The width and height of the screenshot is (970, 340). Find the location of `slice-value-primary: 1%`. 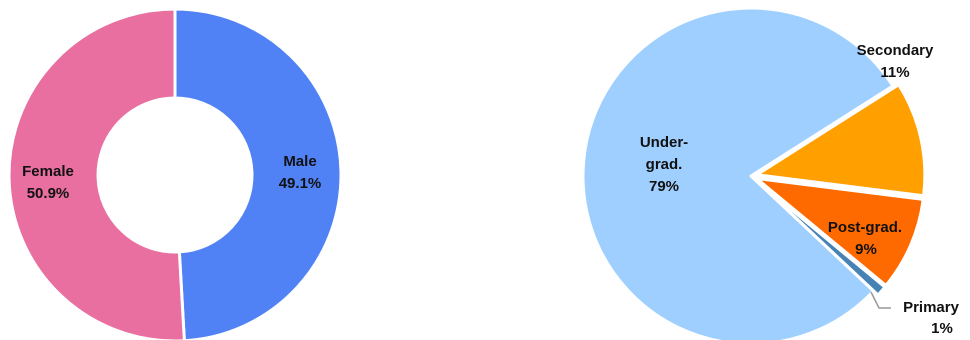

slice-value-primary: 1% is located at coordinates (942, 328).